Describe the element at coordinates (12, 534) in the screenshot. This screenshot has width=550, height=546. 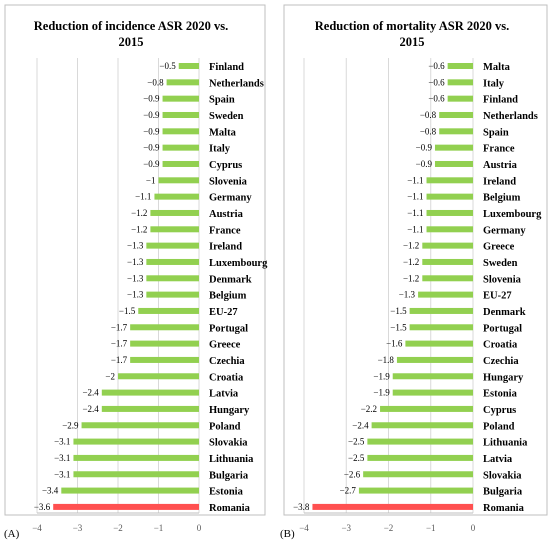
I see `panel-label-a: (A)` at that location.